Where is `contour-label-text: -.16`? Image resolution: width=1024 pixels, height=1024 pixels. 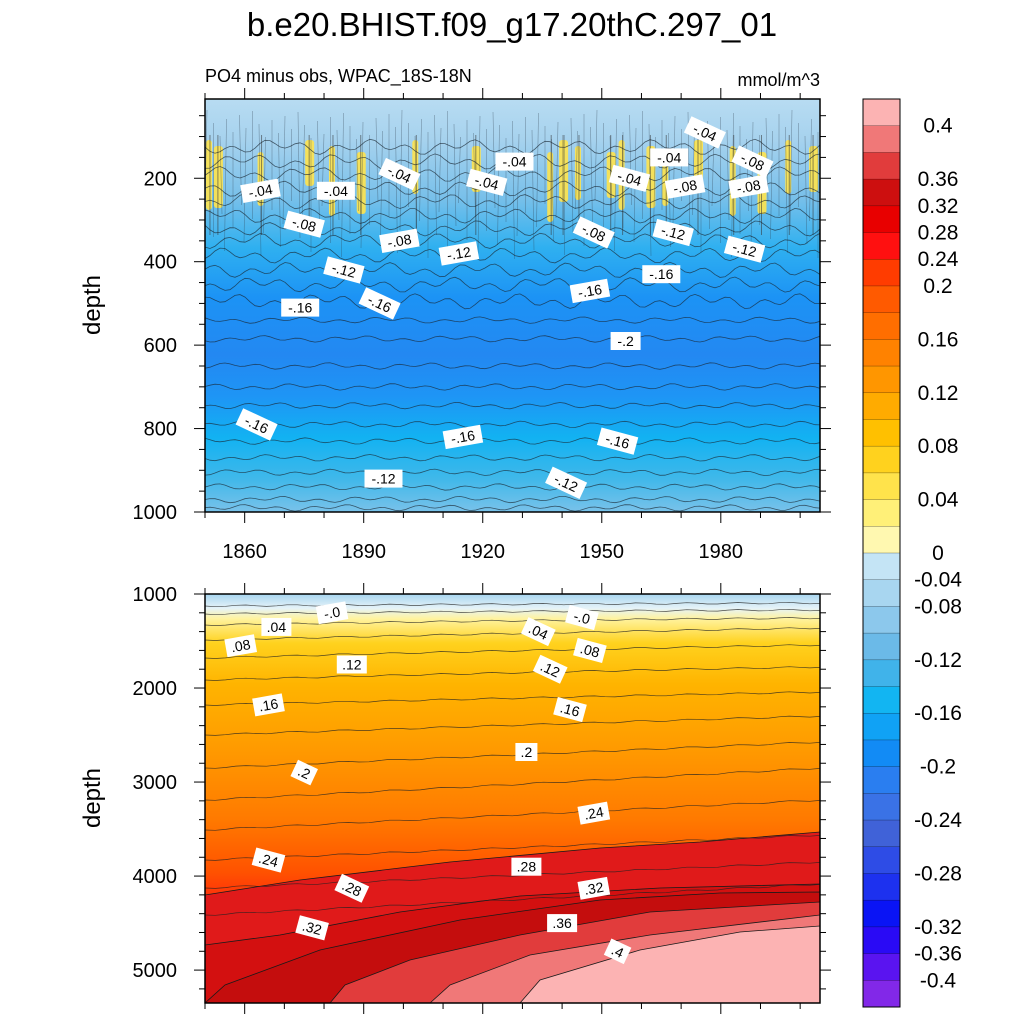 contour-label-text: -.16 is located at coordinates (618, 441).